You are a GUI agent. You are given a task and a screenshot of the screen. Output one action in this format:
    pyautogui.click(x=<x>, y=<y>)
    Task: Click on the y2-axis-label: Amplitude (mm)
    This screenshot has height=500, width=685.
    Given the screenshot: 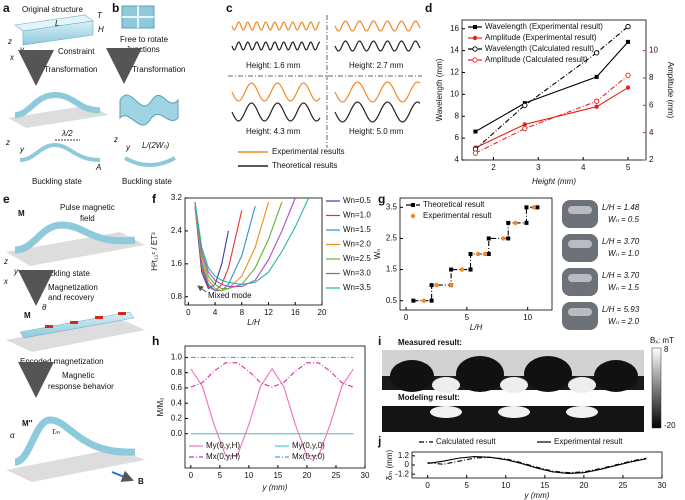 What is the action you would take?
    pyautogui.click(x=670, y=90)
    